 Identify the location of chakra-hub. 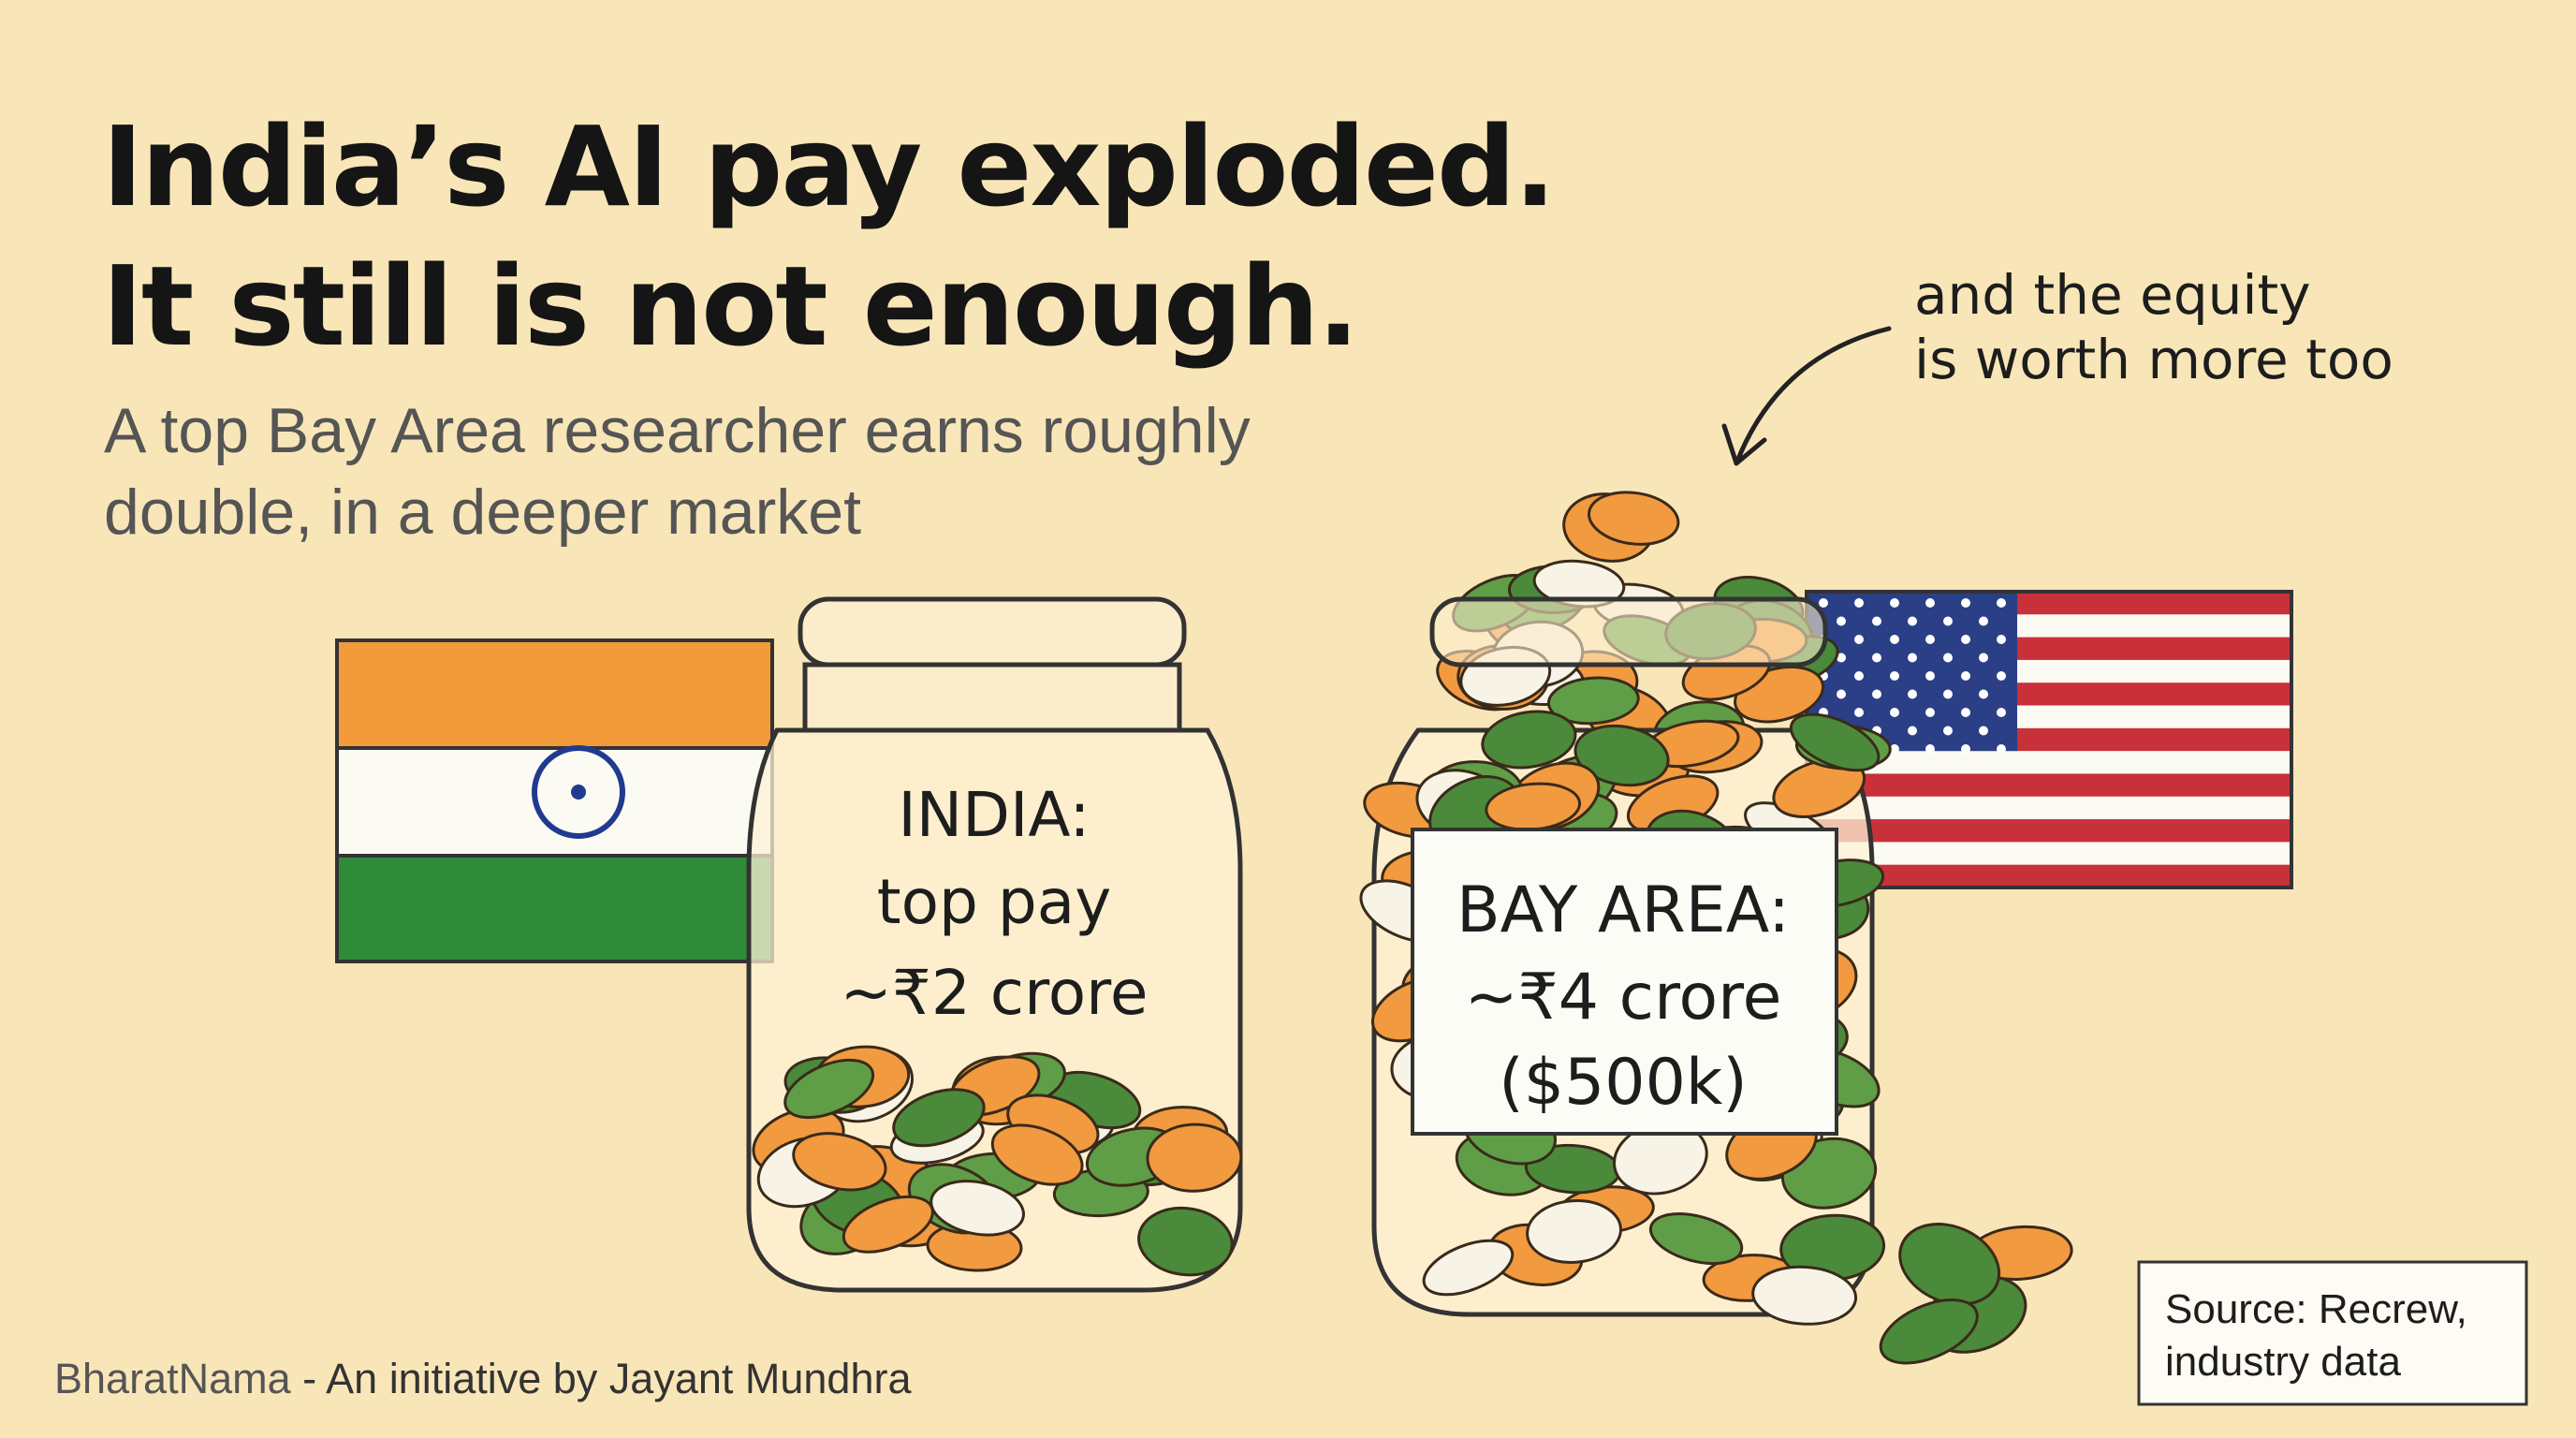
(579, 792).